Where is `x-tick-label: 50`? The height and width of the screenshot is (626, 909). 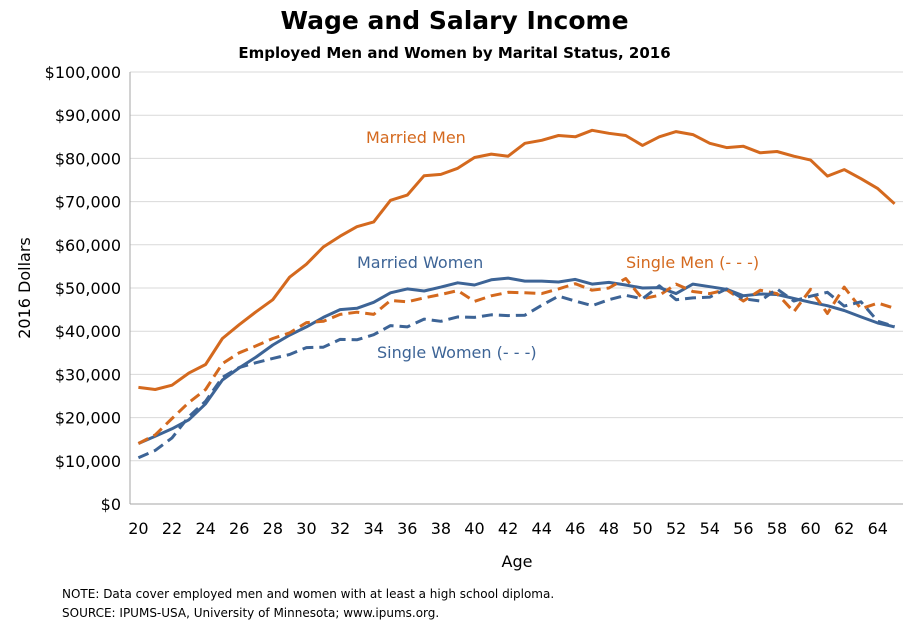
x-tick-label: 50 is located at coordinates (642, 528).